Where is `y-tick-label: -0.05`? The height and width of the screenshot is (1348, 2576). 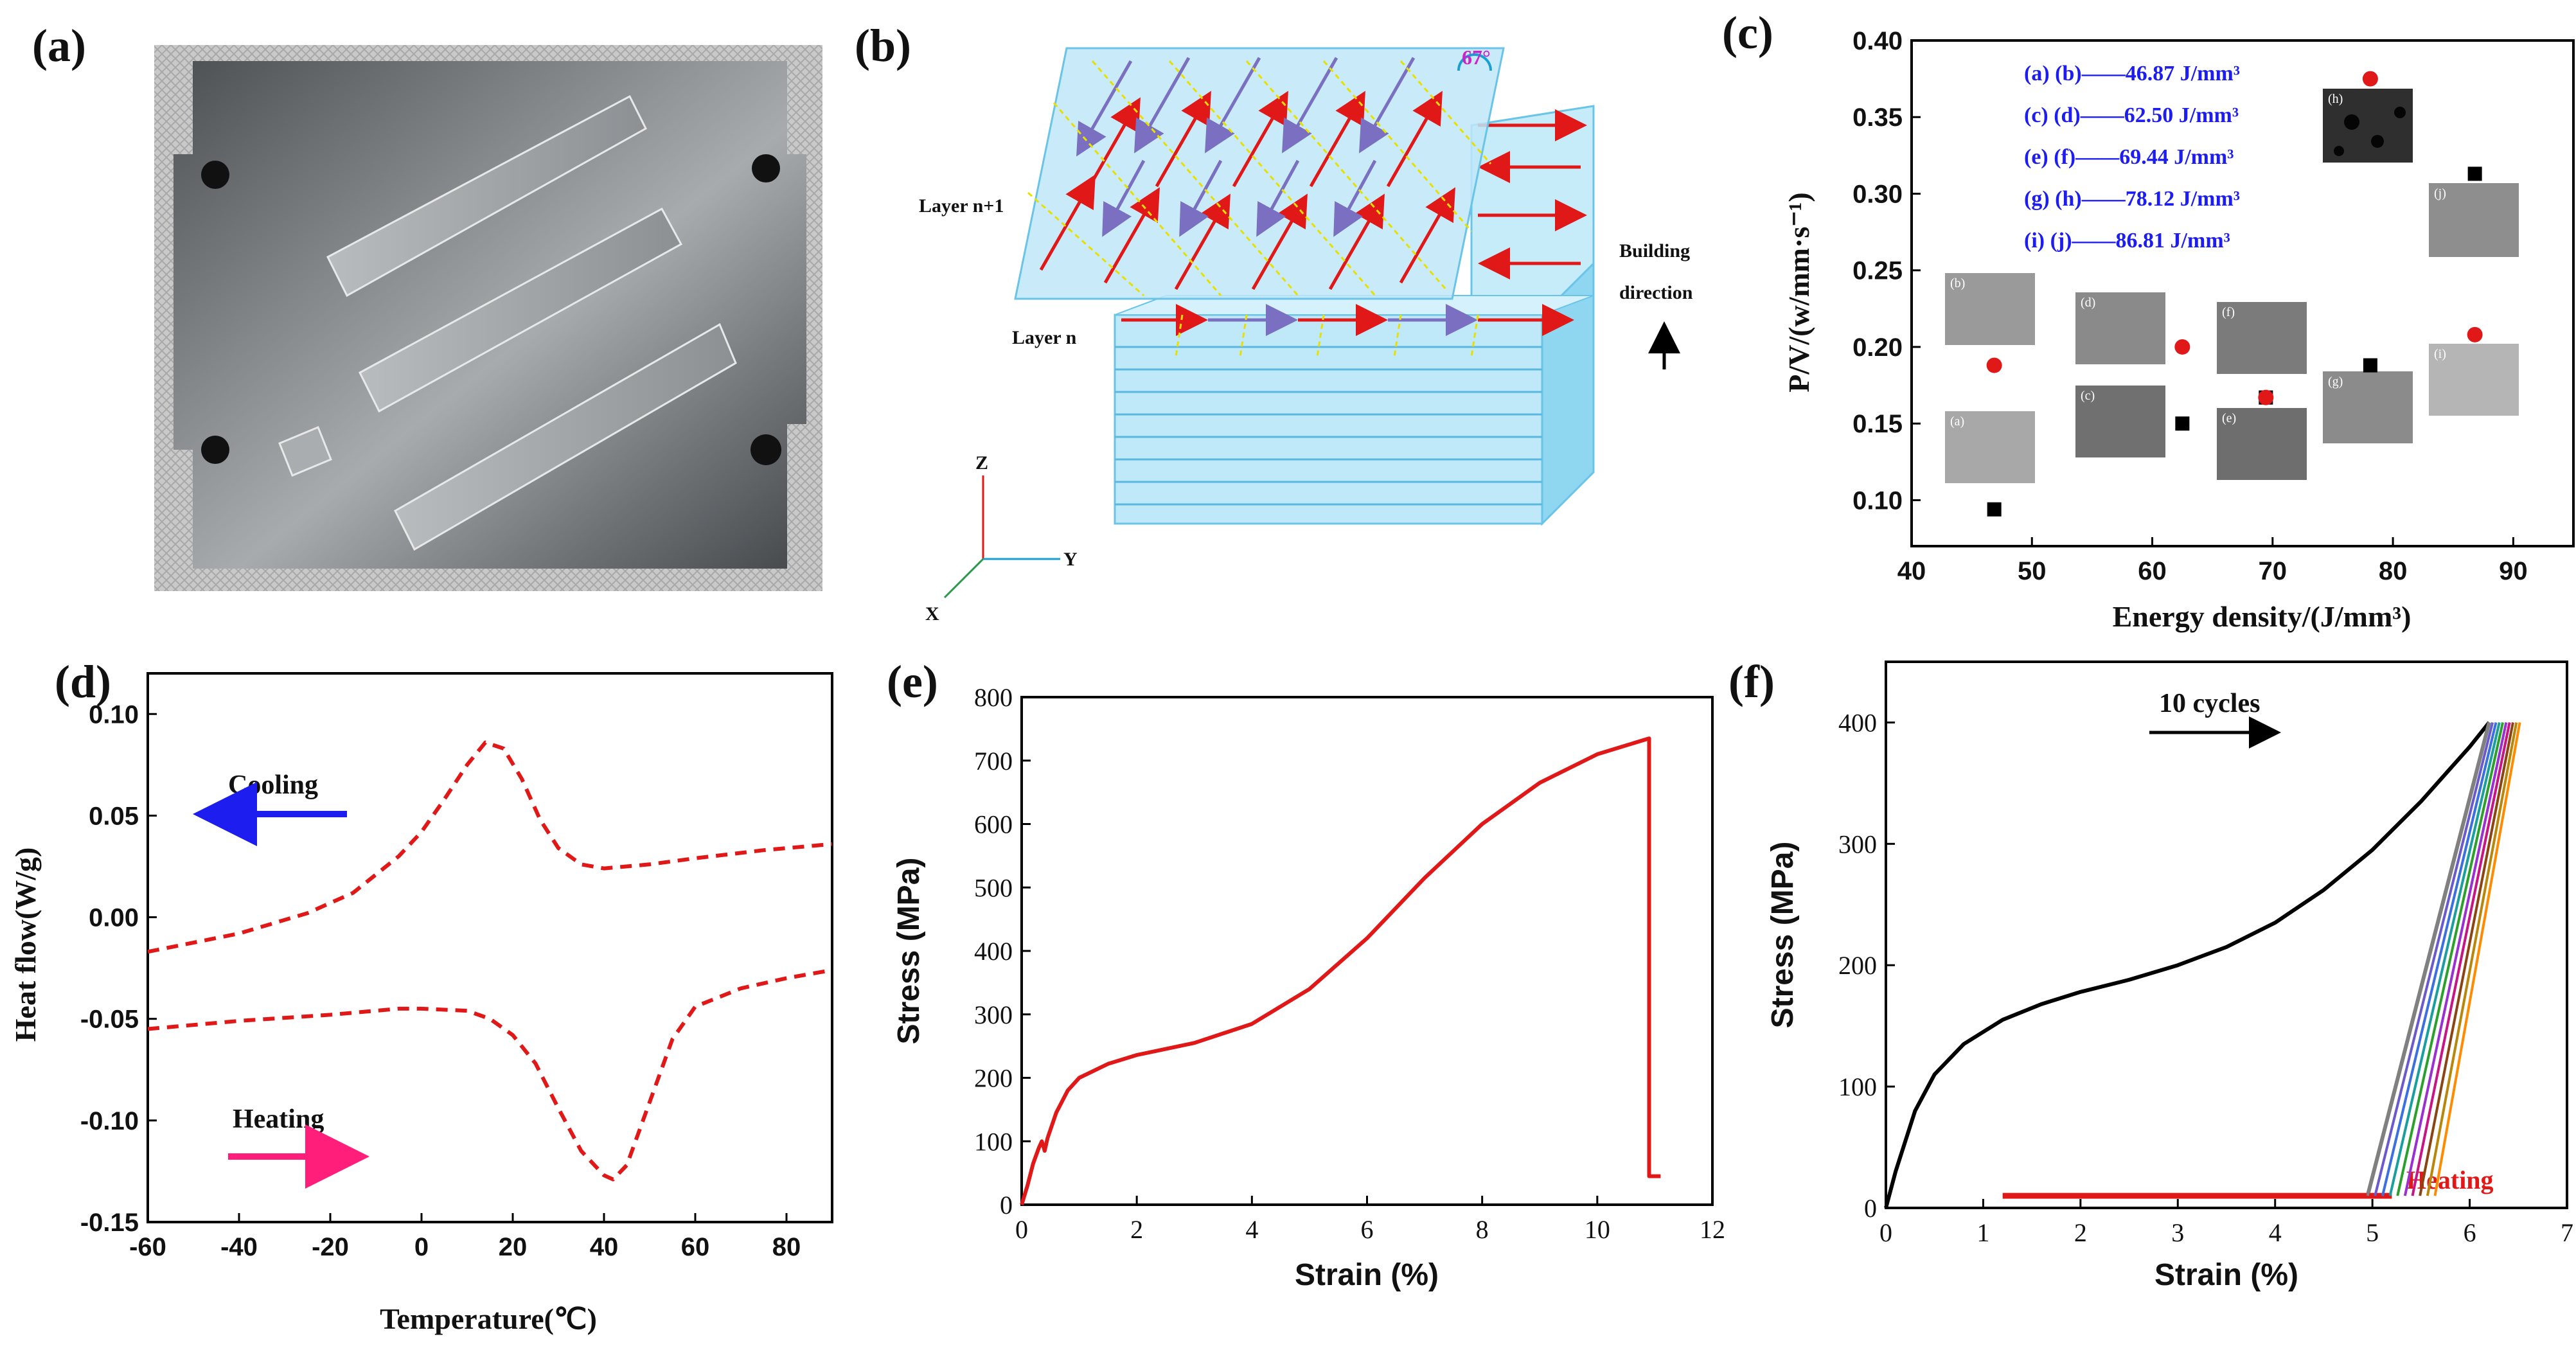 y-tick-label: -0.05 is located at coordinates (110, 1020).